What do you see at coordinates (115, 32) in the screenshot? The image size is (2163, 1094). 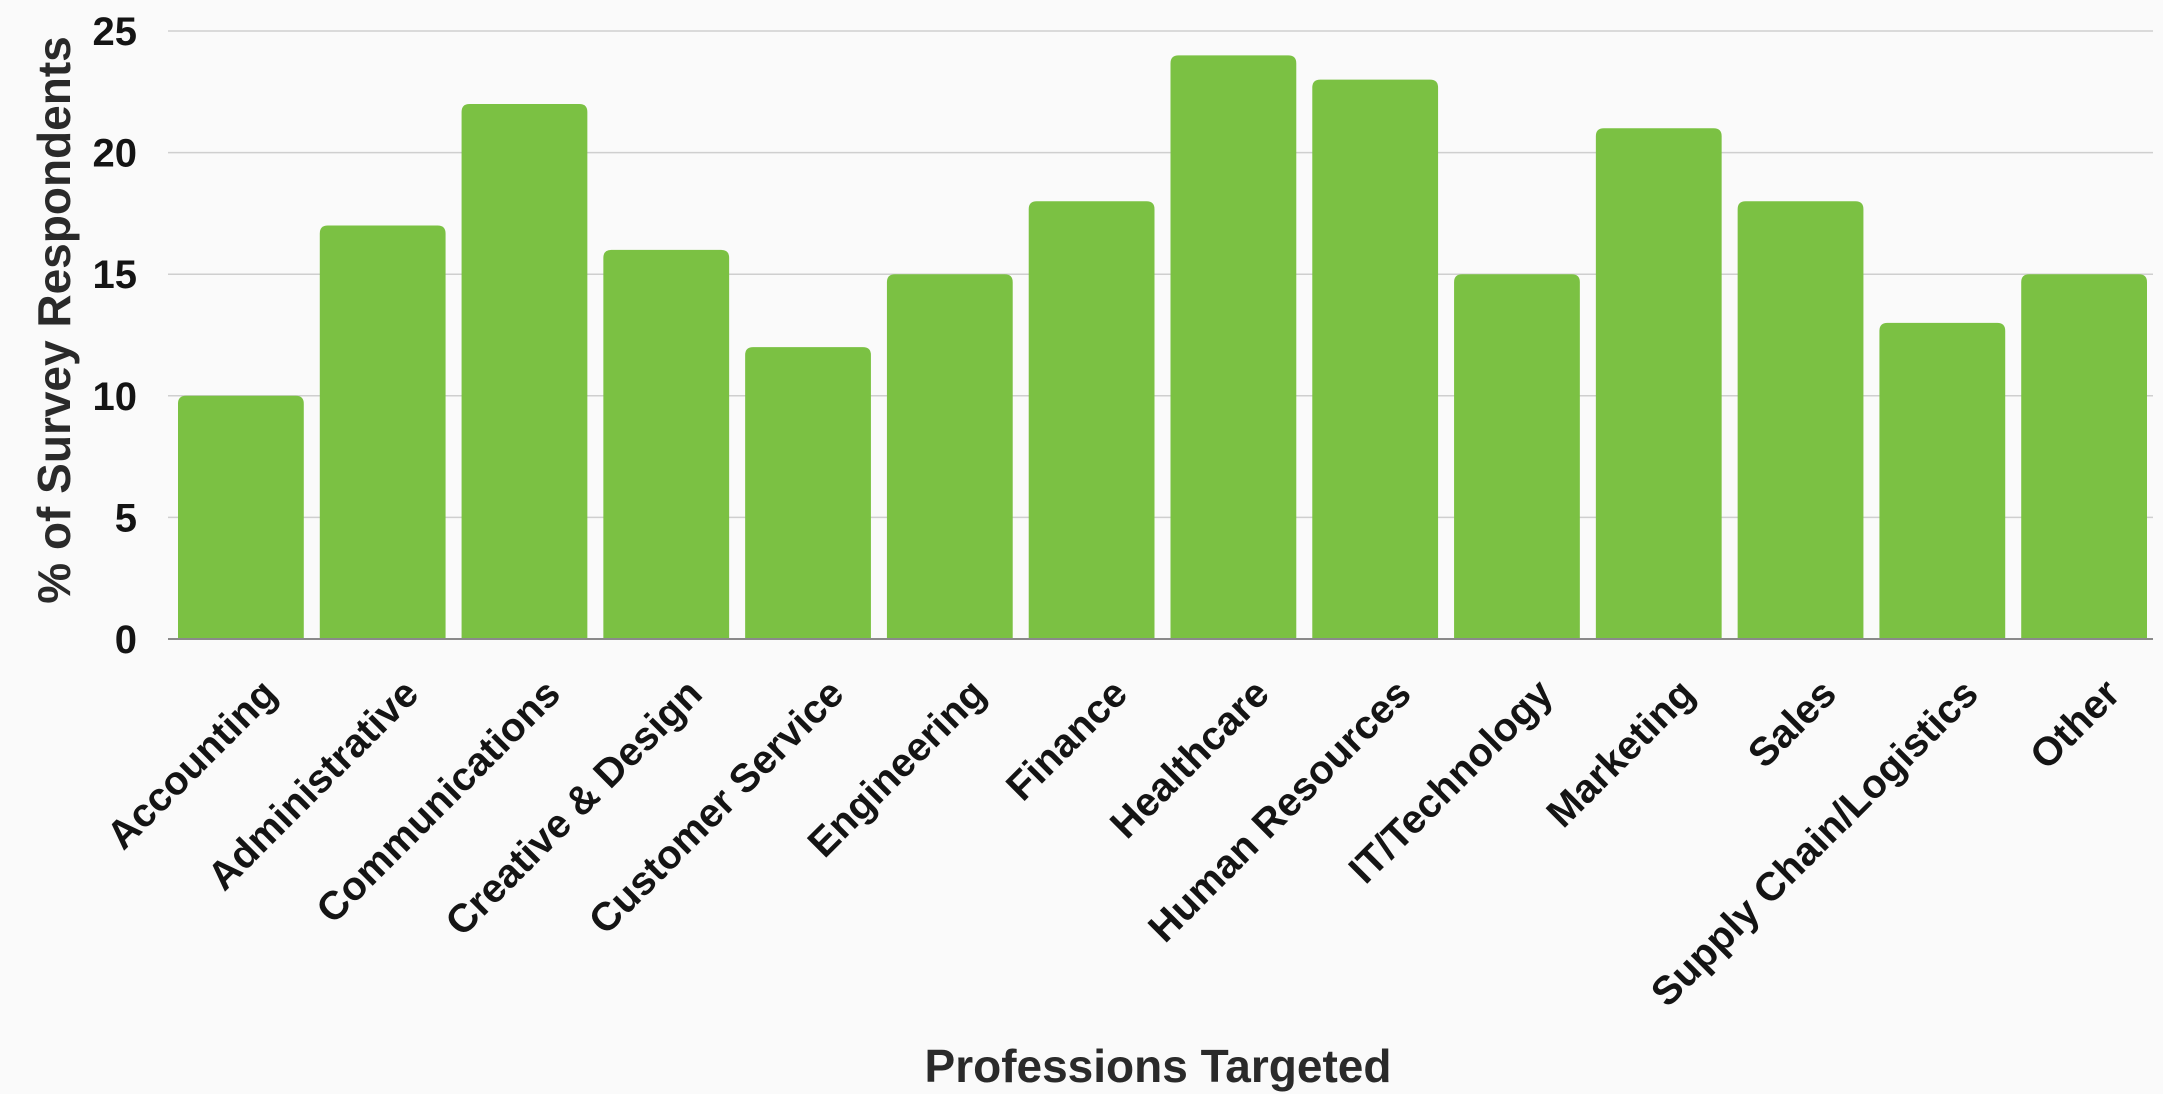 I see `y-tick-label: 25` at bounding box center [115, 32].